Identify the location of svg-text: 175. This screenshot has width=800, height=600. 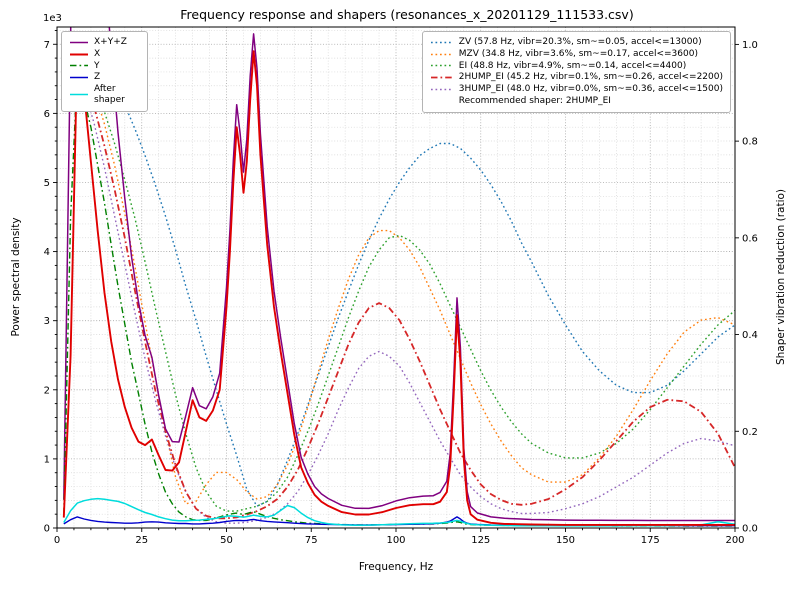
(650, 540).